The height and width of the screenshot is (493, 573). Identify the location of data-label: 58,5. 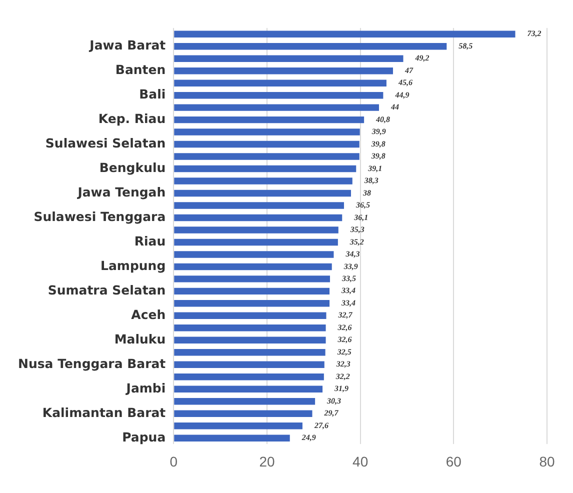
(465, 45).